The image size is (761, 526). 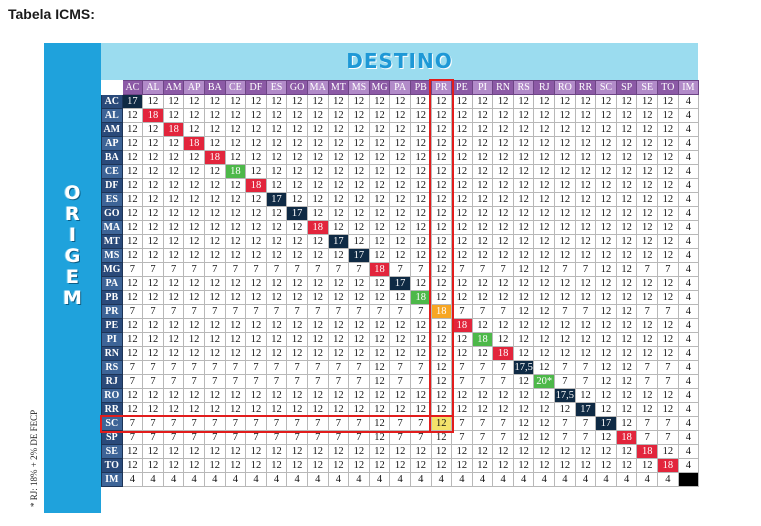 What do you see at coordinates (235, 87) in the screenshot?
I see `column-header-ce: CE` at bounding box center [235, 87].